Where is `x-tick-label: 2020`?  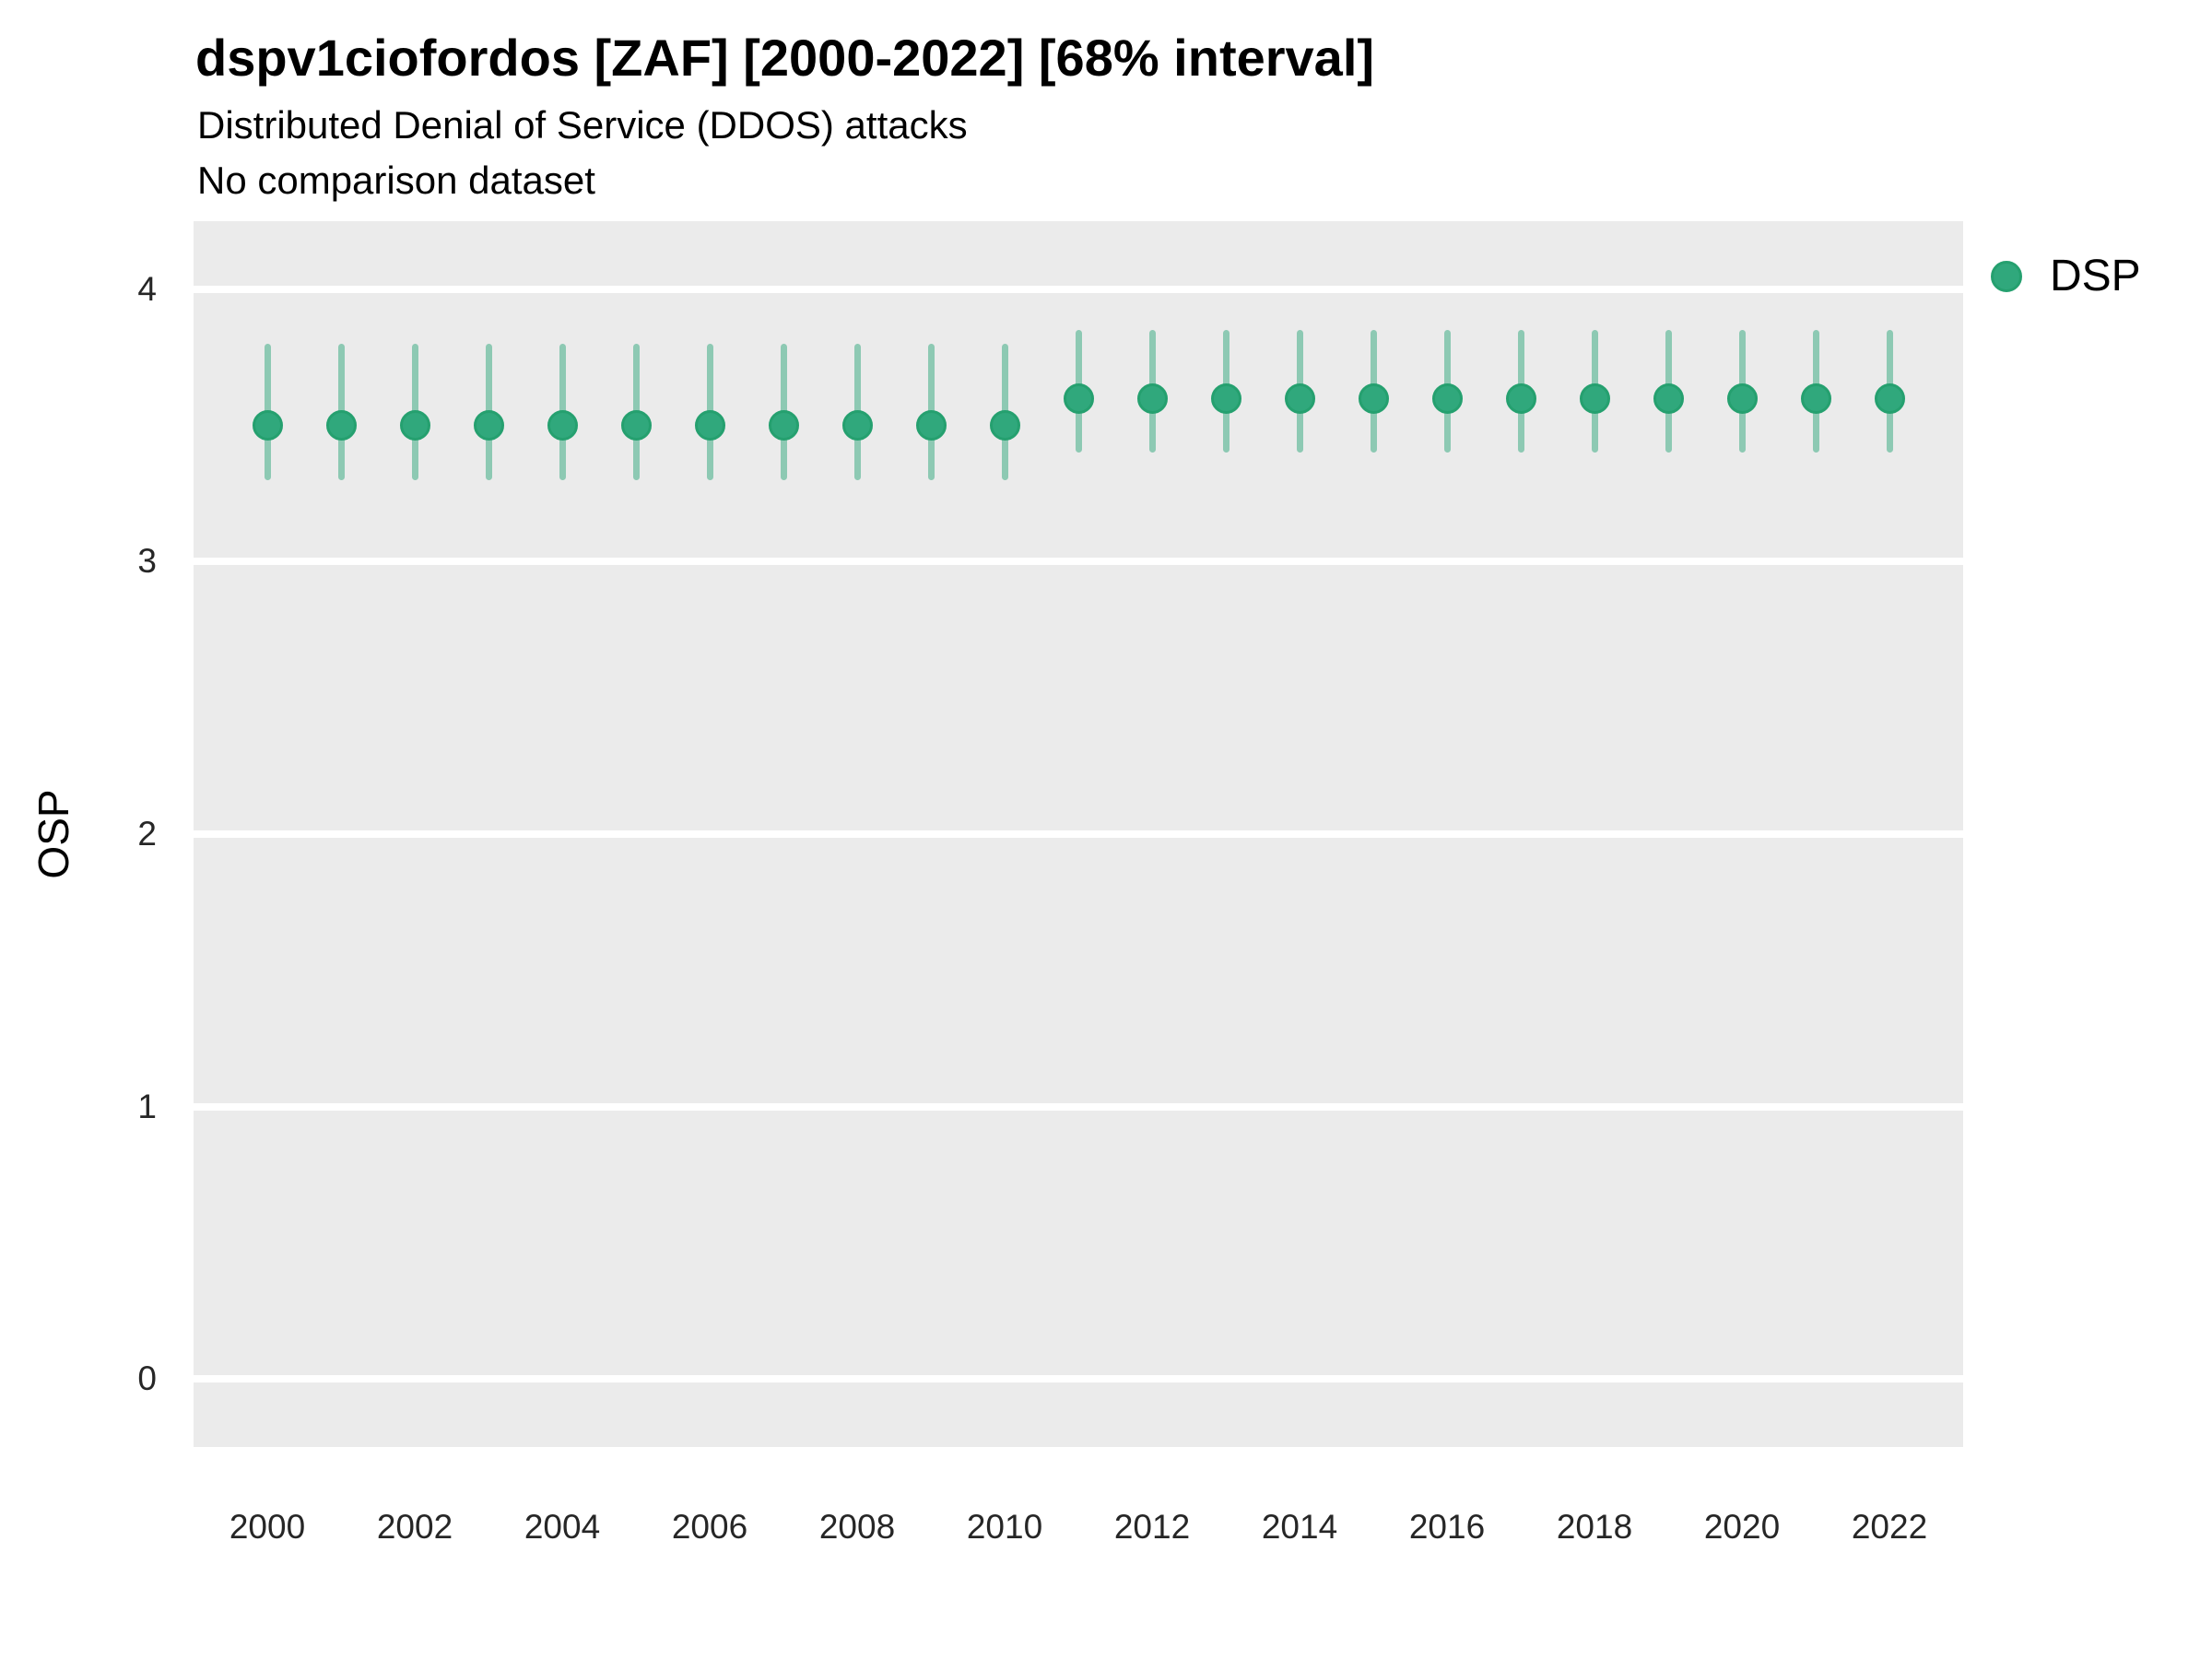 x-tick-label: 2020 is located at coordinates (1742, 1527).